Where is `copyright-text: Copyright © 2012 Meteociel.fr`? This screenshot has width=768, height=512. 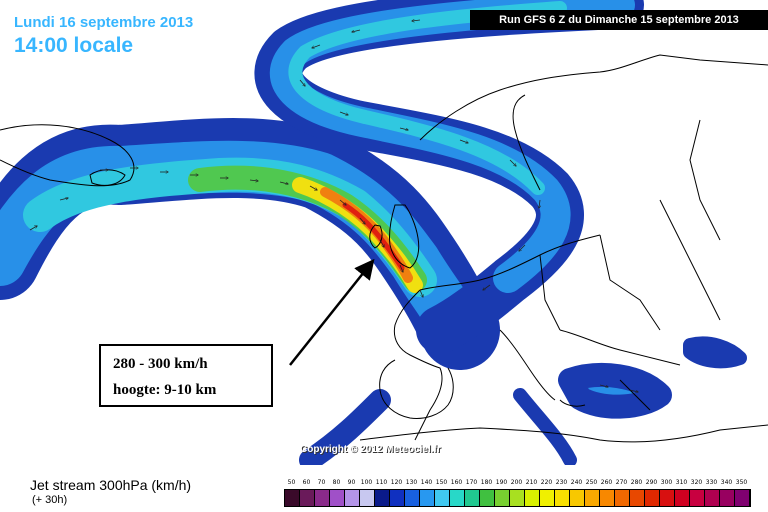
copyright-text: Copyright © 2012 Meteociel.fr is located at coordinates (370, 449).